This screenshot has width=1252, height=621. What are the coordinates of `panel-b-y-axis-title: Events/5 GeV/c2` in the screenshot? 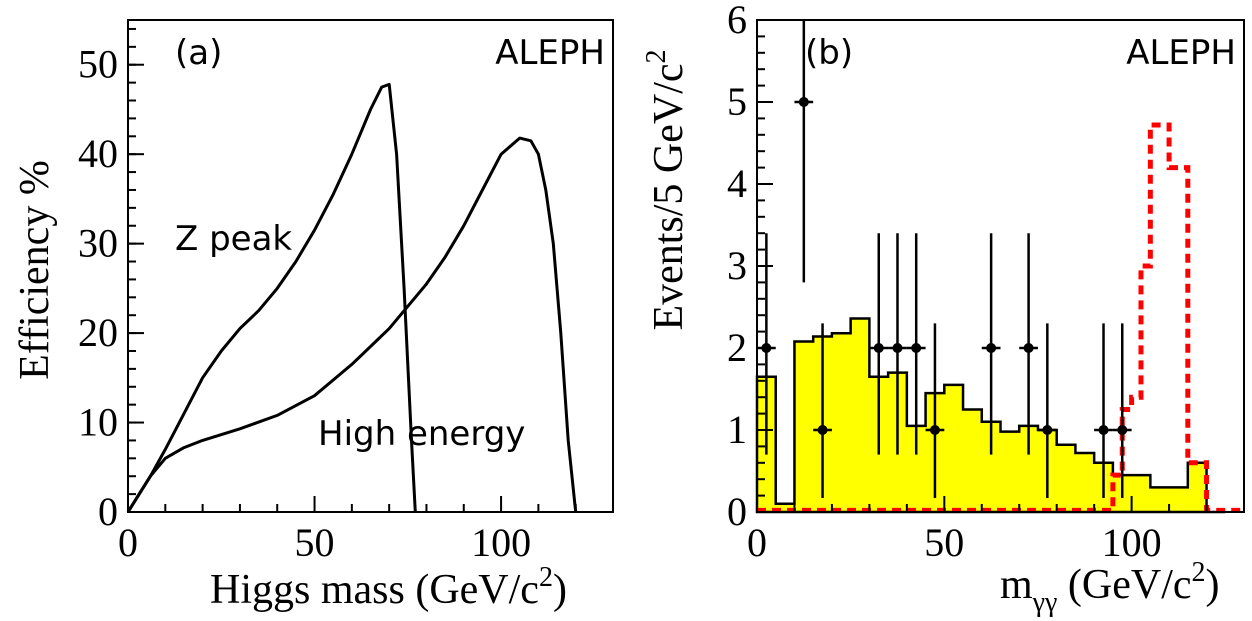 It's located at (666, 189).